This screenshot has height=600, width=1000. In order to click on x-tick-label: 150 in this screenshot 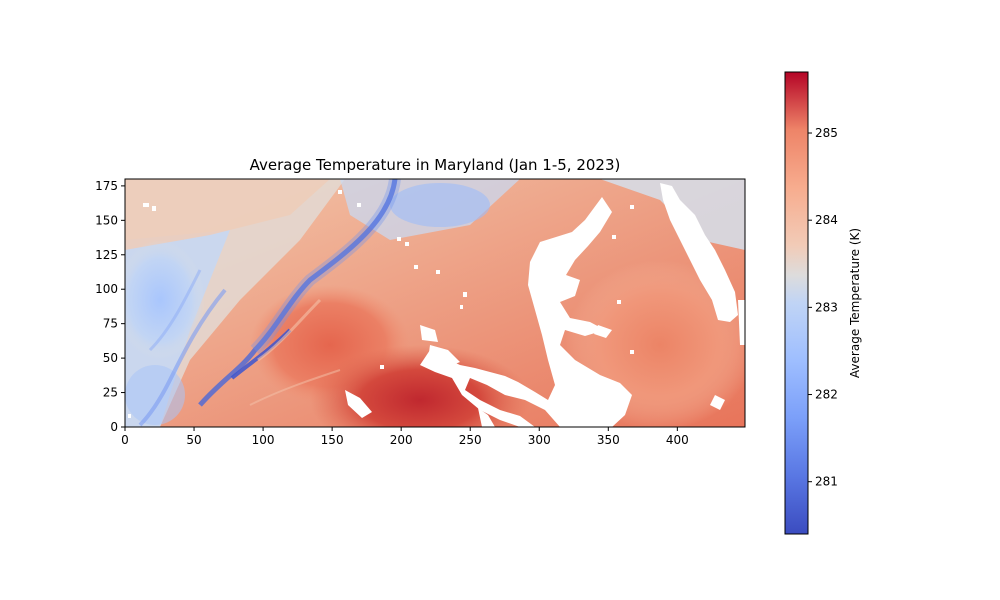, I will do `click(332, 440)`.